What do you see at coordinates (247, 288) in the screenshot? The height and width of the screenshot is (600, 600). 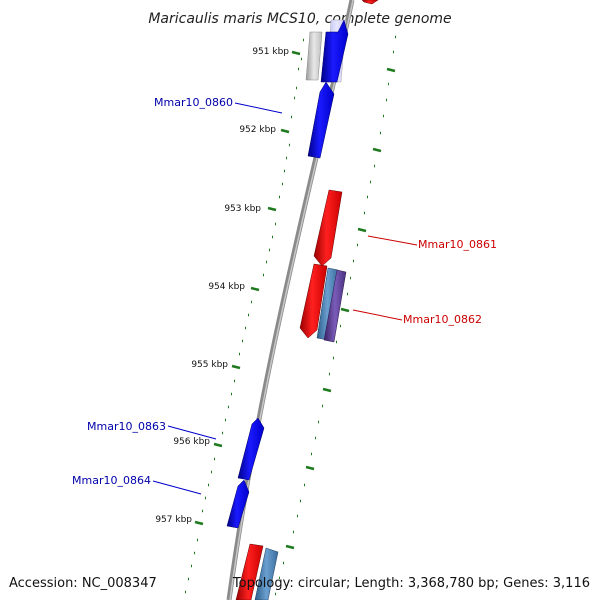 I see `inner-major-ticks` at bounding box center [247, 288].